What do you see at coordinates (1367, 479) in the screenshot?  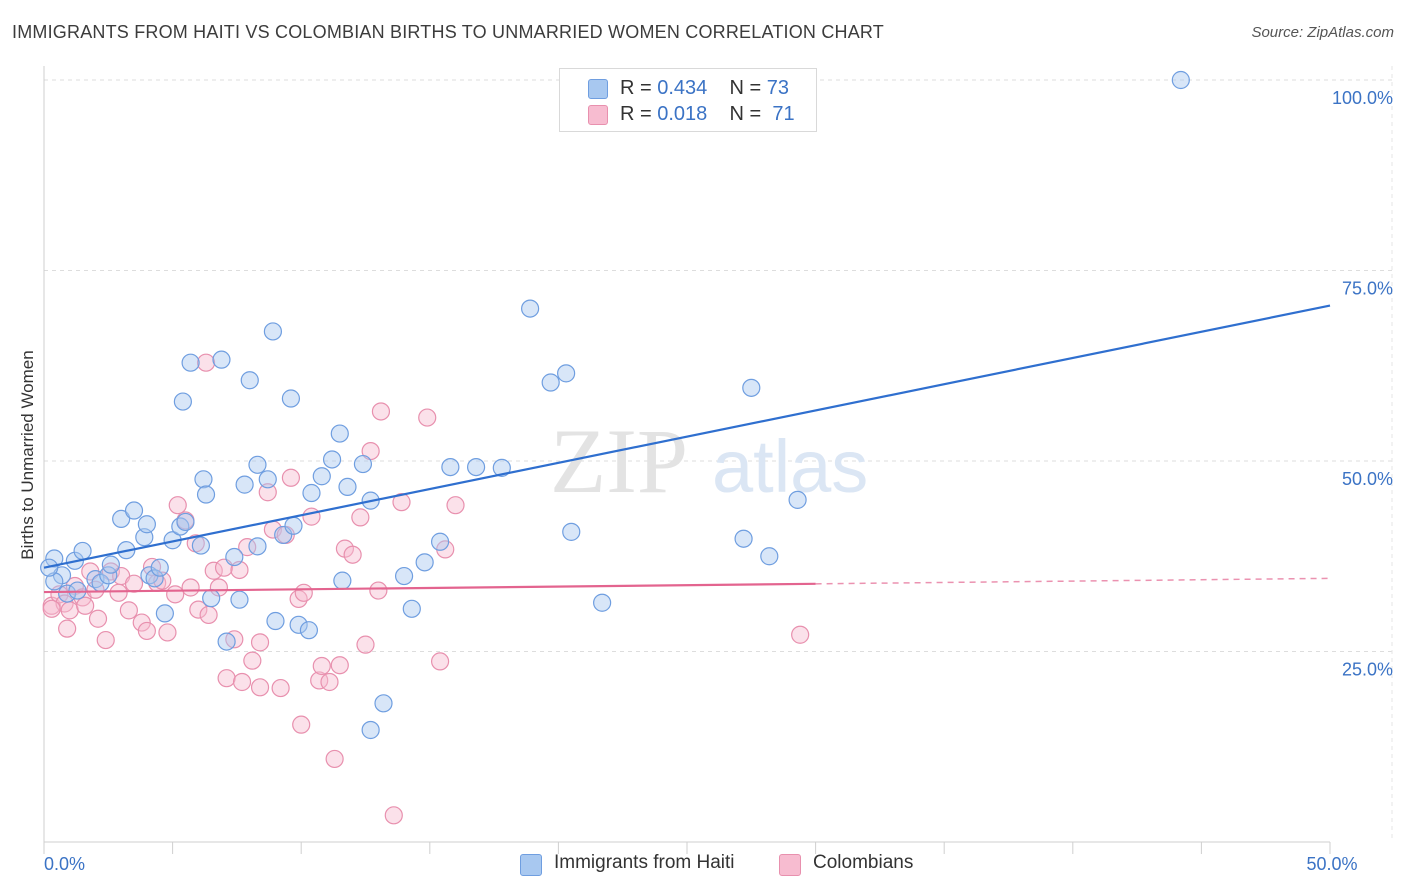 I see `y-tick-label: 50.0%` at bounding box center [1367, 479].